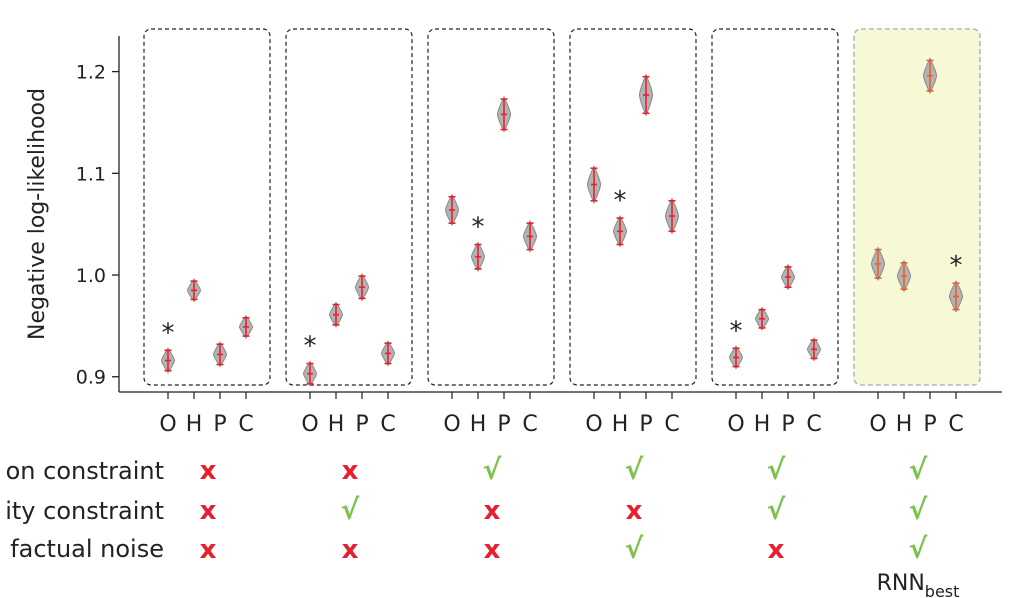  Describe the element at coordinates (87, 549) in the screenshot. I see `row-label-3: factual noise` at that location.